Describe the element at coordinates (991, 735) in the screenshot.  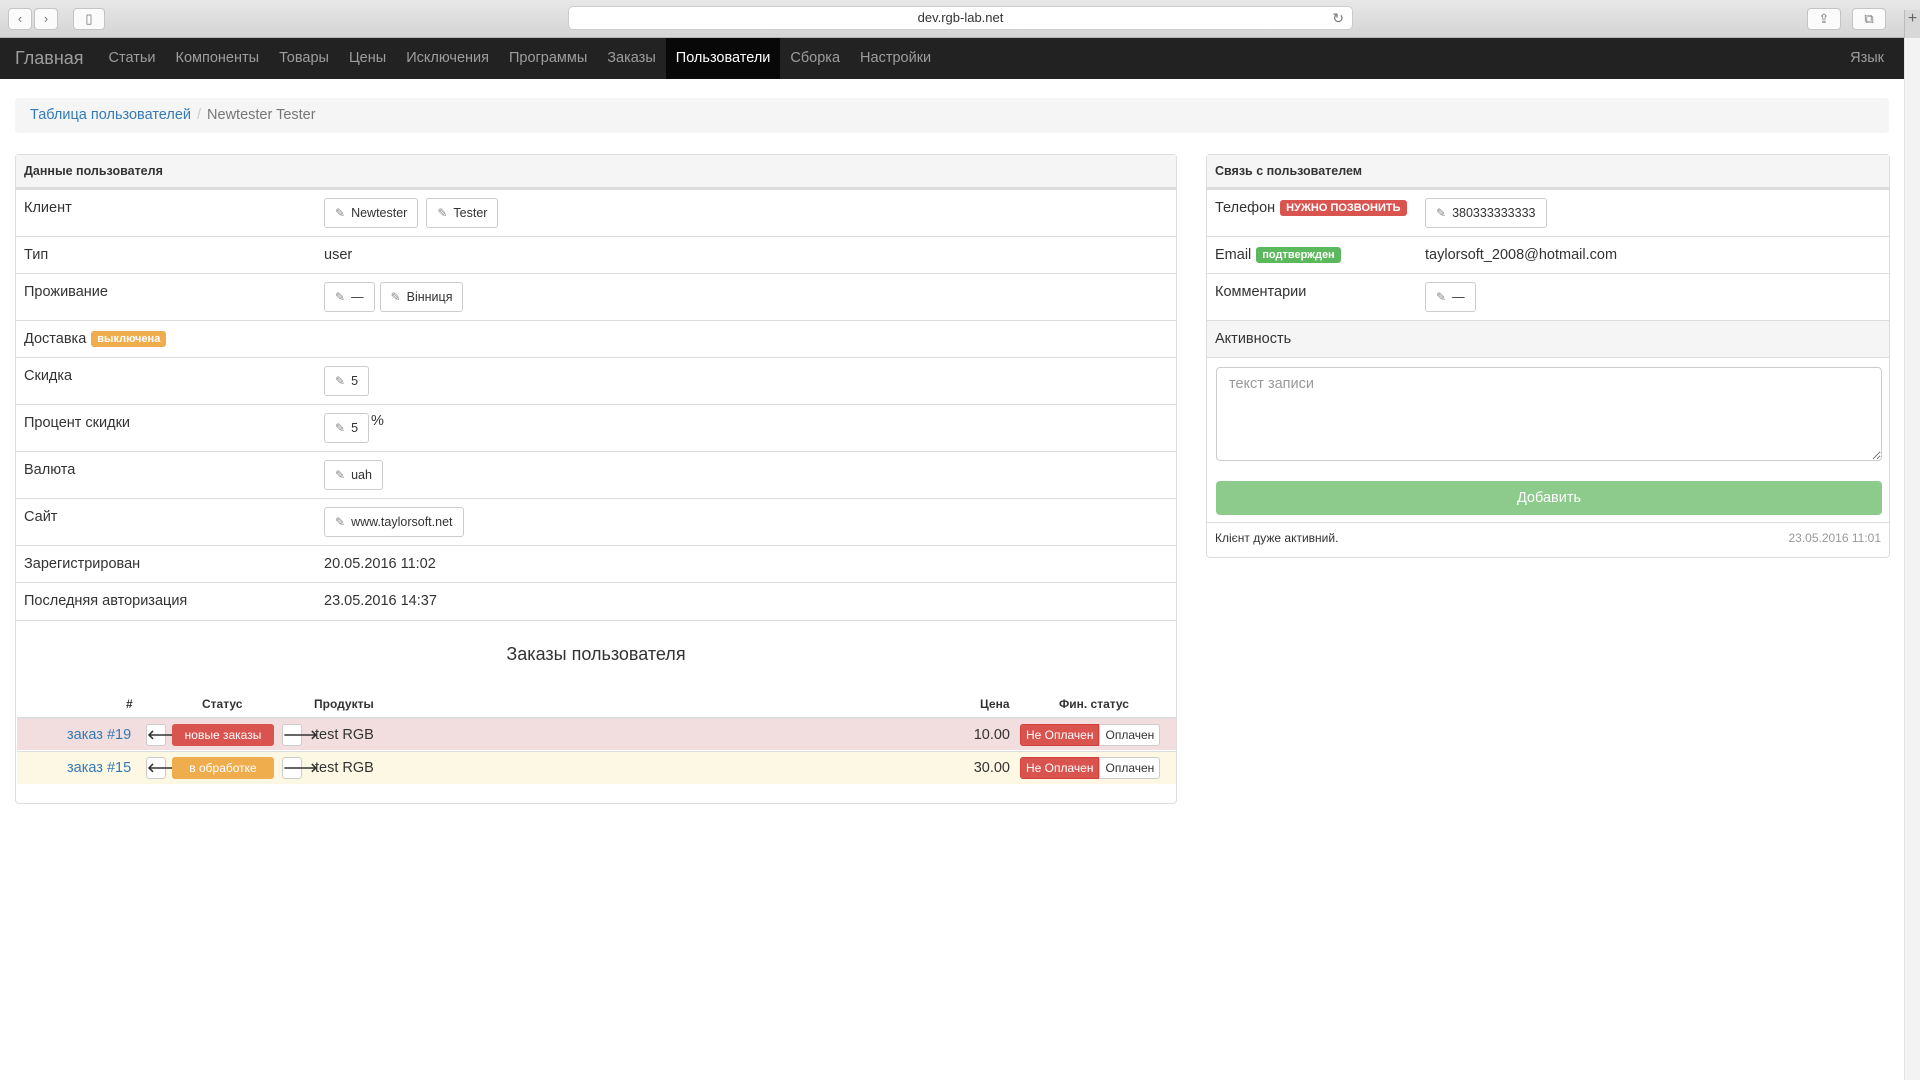
I see `order-price: 10.00` at that location.